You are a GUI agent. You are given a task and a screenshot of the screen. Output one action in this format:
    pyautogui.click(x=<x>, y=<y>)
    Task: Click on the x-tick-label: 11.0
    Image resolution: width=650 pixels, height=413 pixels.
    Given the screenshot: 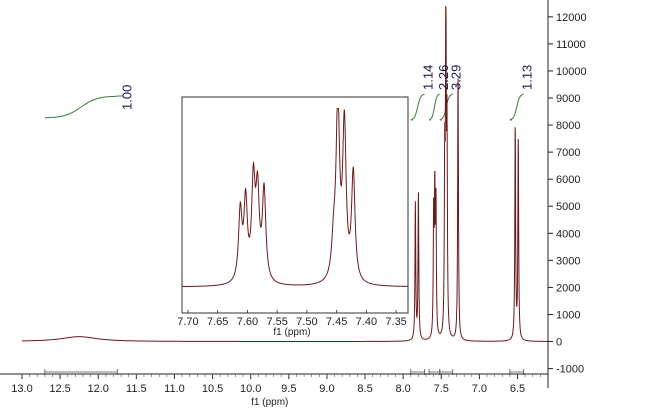 What is the action you would take?
    pyautogui.click(x=174, y=389)
    